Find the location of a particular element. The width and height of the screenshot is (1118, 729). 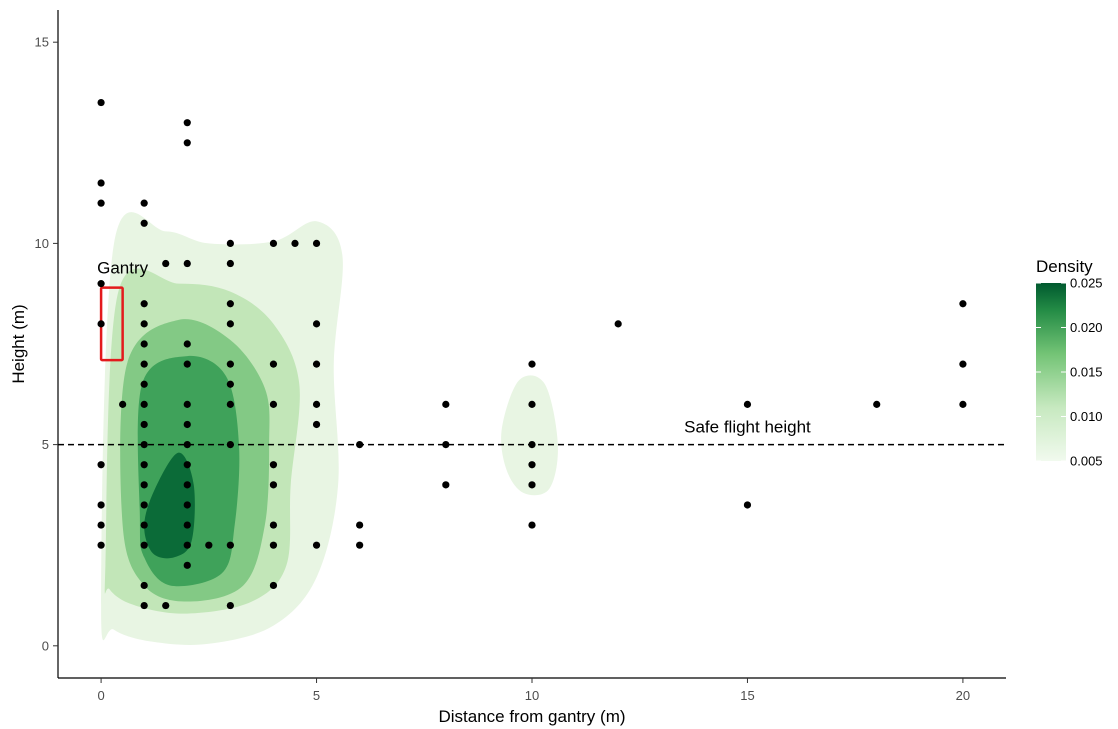

density-region-satellite is located at coordinates (529, 435).